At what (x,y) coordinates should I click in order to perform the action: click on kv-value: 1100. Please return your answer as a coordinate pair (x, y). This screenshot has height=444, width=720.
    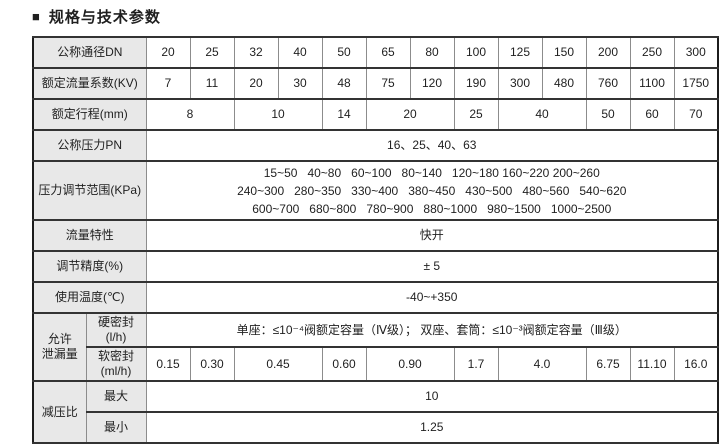
    Looking at the image, I should click on (652, 83).